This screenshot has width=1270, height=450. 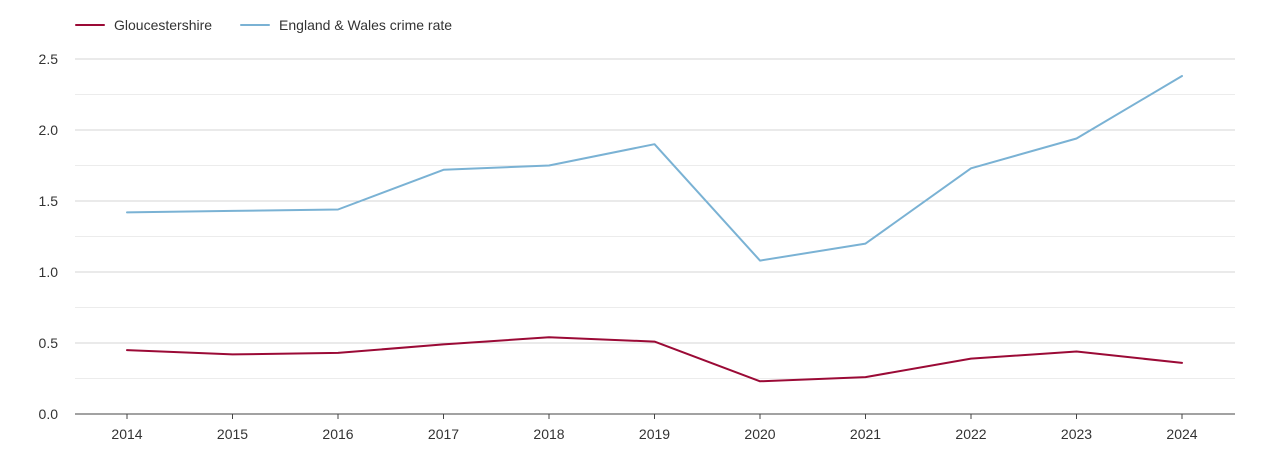 What do you see at coordinates (654, 359) in the screenshot?
I see `series-line-gloucestershire` at bounding box center [654, 359].